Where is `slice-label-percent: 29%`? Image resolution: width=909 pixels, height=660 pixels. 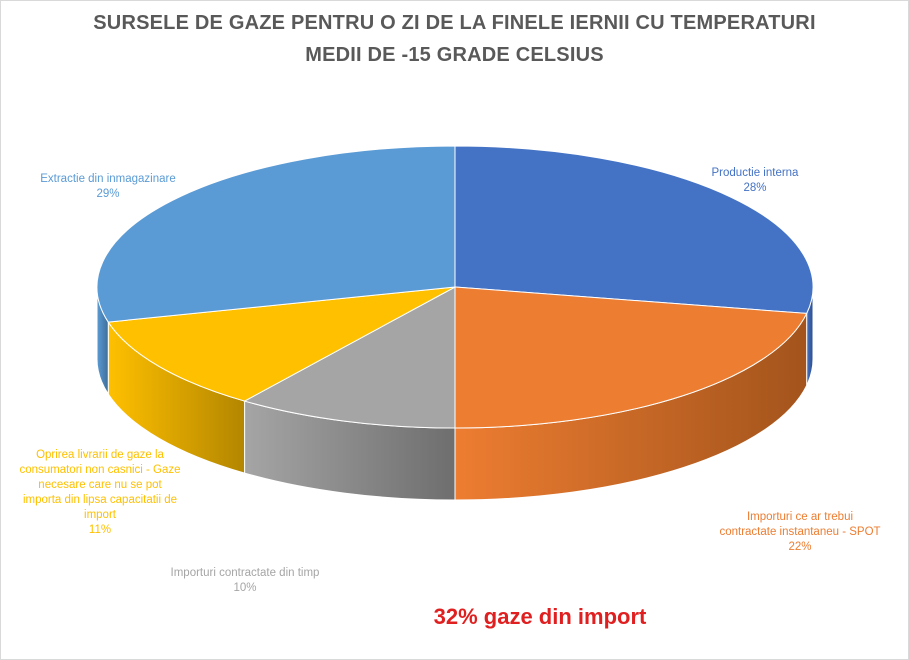
slice-label-percent: 29% is located at coordinates (108, 194).